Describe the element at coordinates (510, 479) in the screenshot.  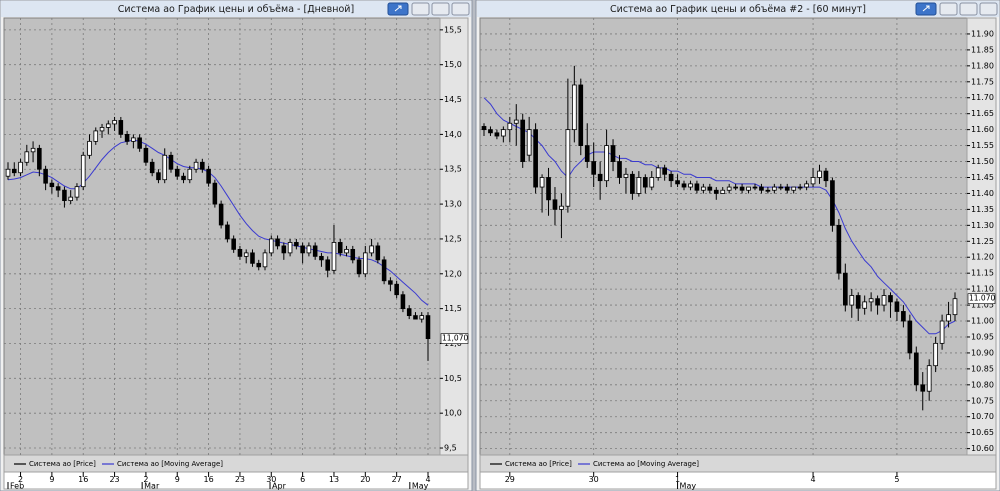
I see `x-tick-label: 29` at that location.